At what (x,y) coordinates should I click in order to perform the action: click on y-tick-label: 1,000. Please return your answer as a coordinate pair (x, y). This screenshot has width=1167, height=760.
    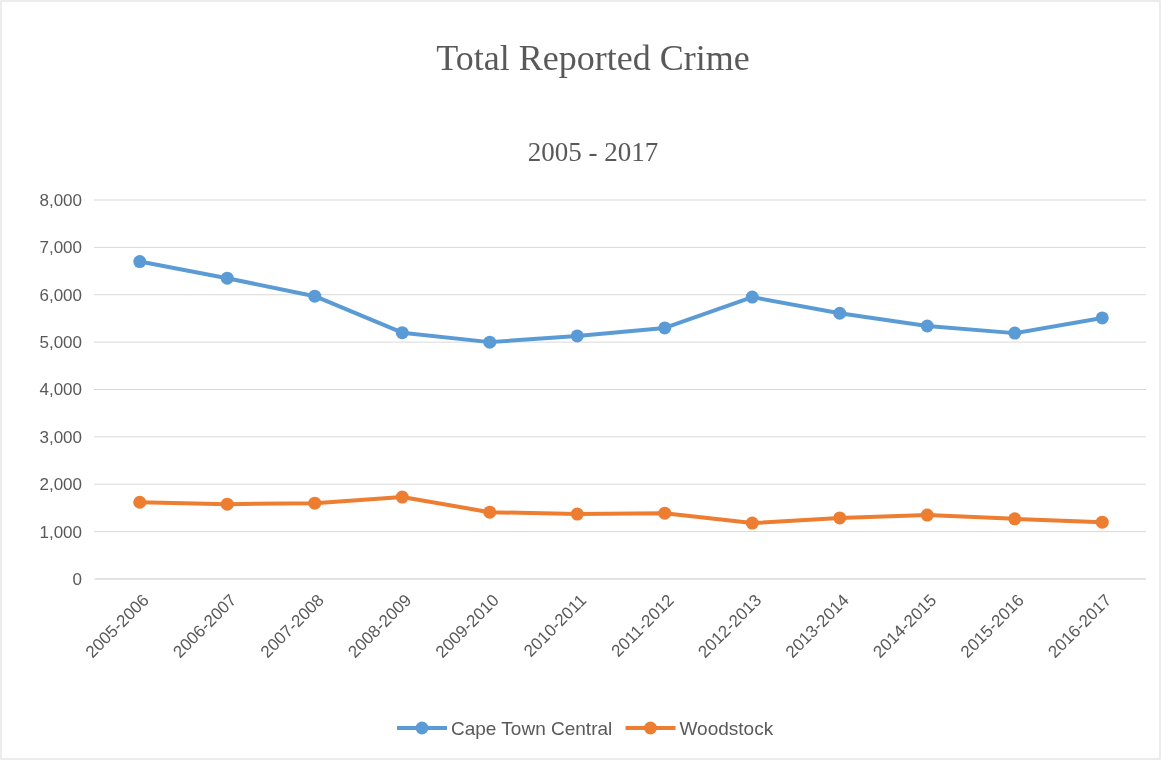
    Looking at the image, I should click on (60, 532).